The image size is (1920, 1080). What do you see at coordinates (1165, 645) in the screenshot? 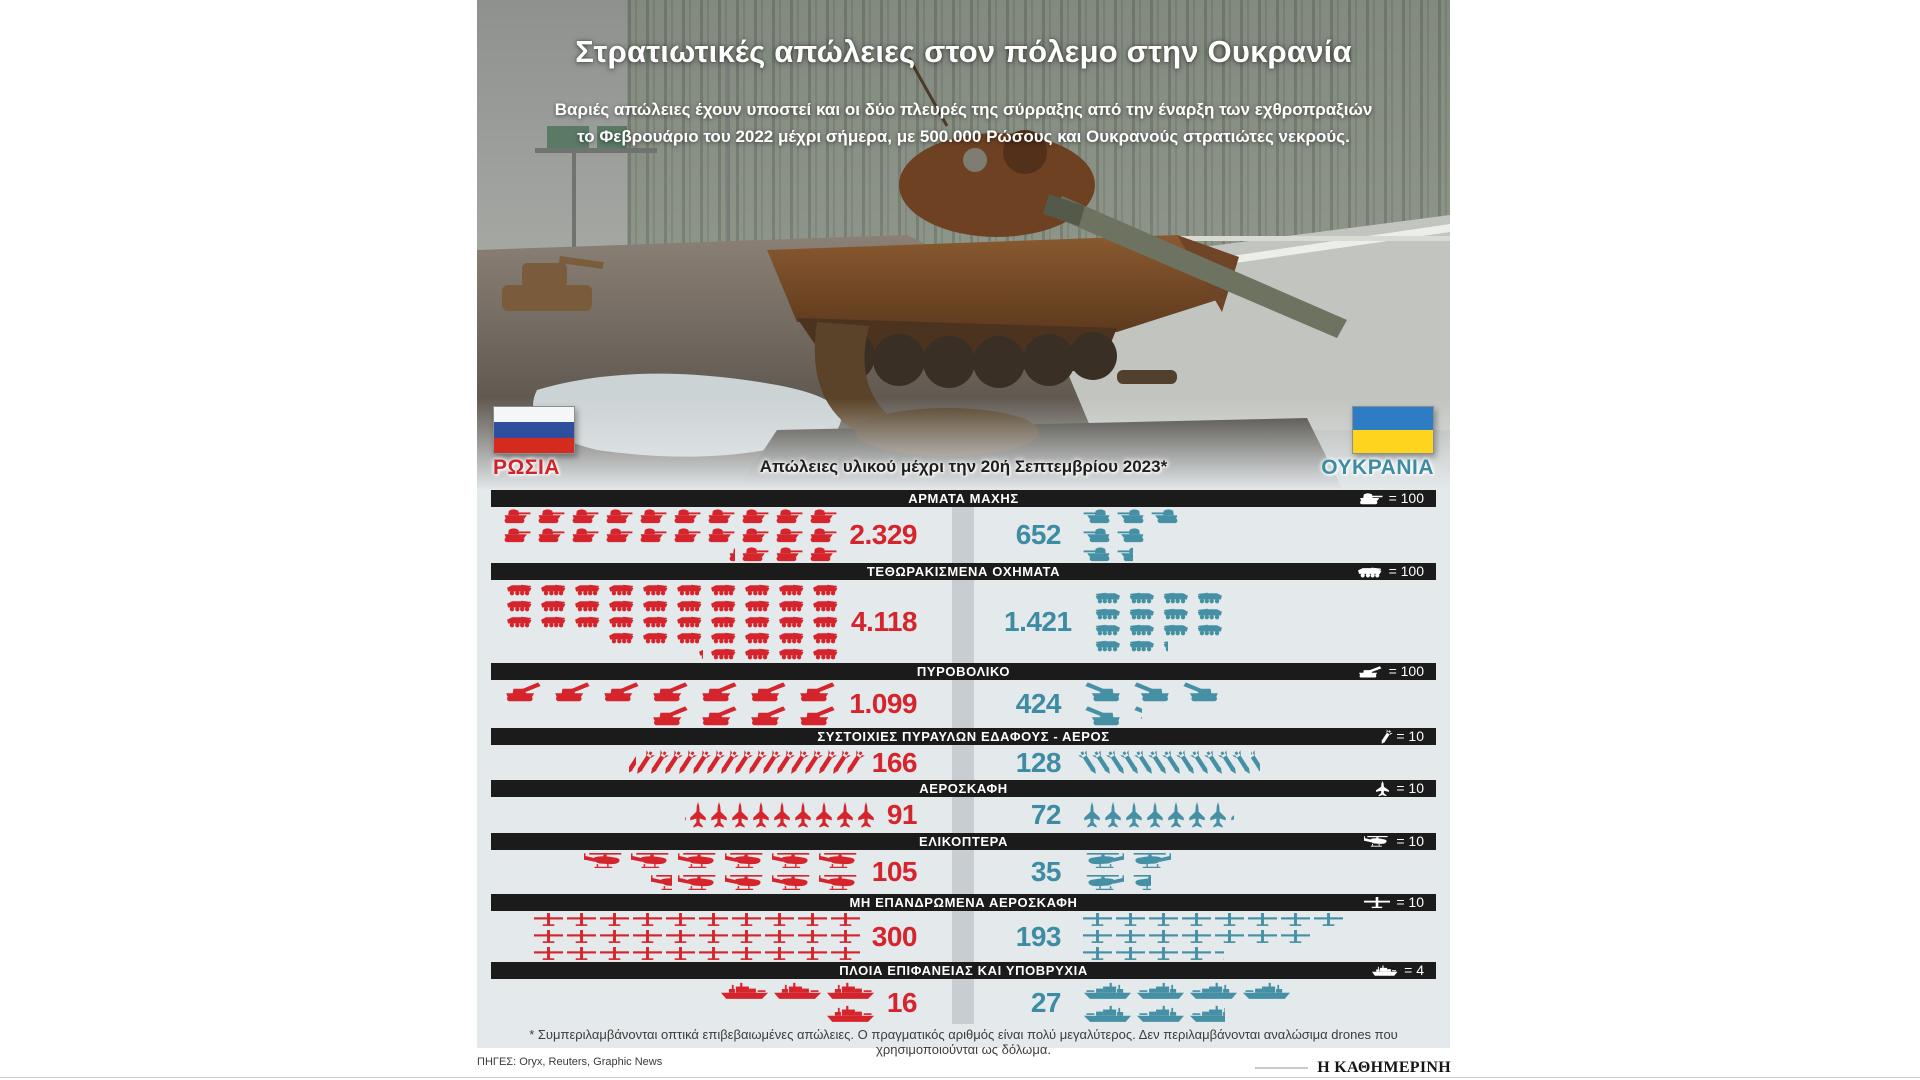
I see `apc-icon-partial` at bounding box center [1165, 645].